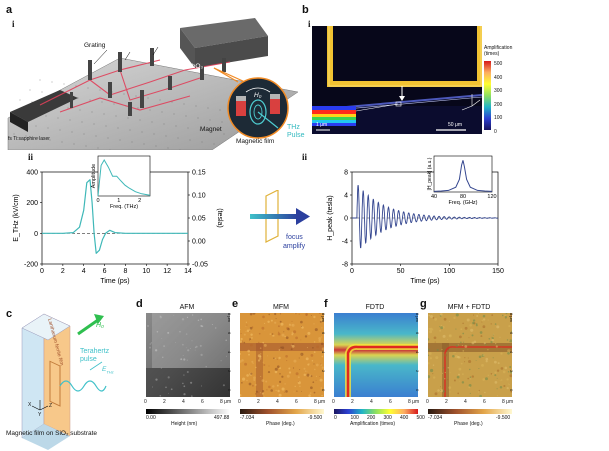 The height and width of the screenshot is (451, 609). Describe the element at coordinates (434, 197) in the screenshot. I see `chart-b-inset-xtick: 40` at that location.